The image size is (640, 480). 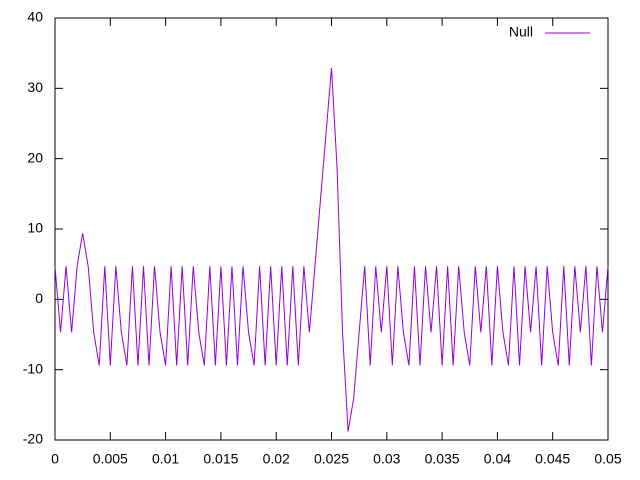 What do you see at coordinates (165, 459) in the screenshot?
I see `x-tick-label: 0.01` at bounding box center [165, 459].